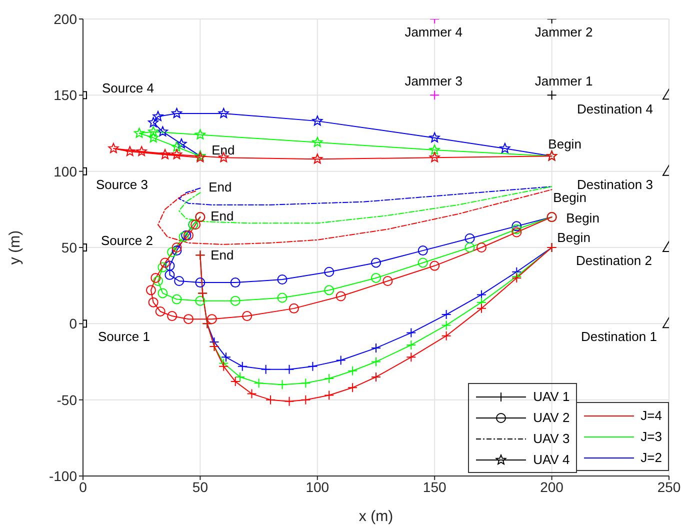 This screenshot has width=683, height=531. Describe the element at coordinates (651, 436) in the screenshot. I see `legend-label: J=3` at that location.